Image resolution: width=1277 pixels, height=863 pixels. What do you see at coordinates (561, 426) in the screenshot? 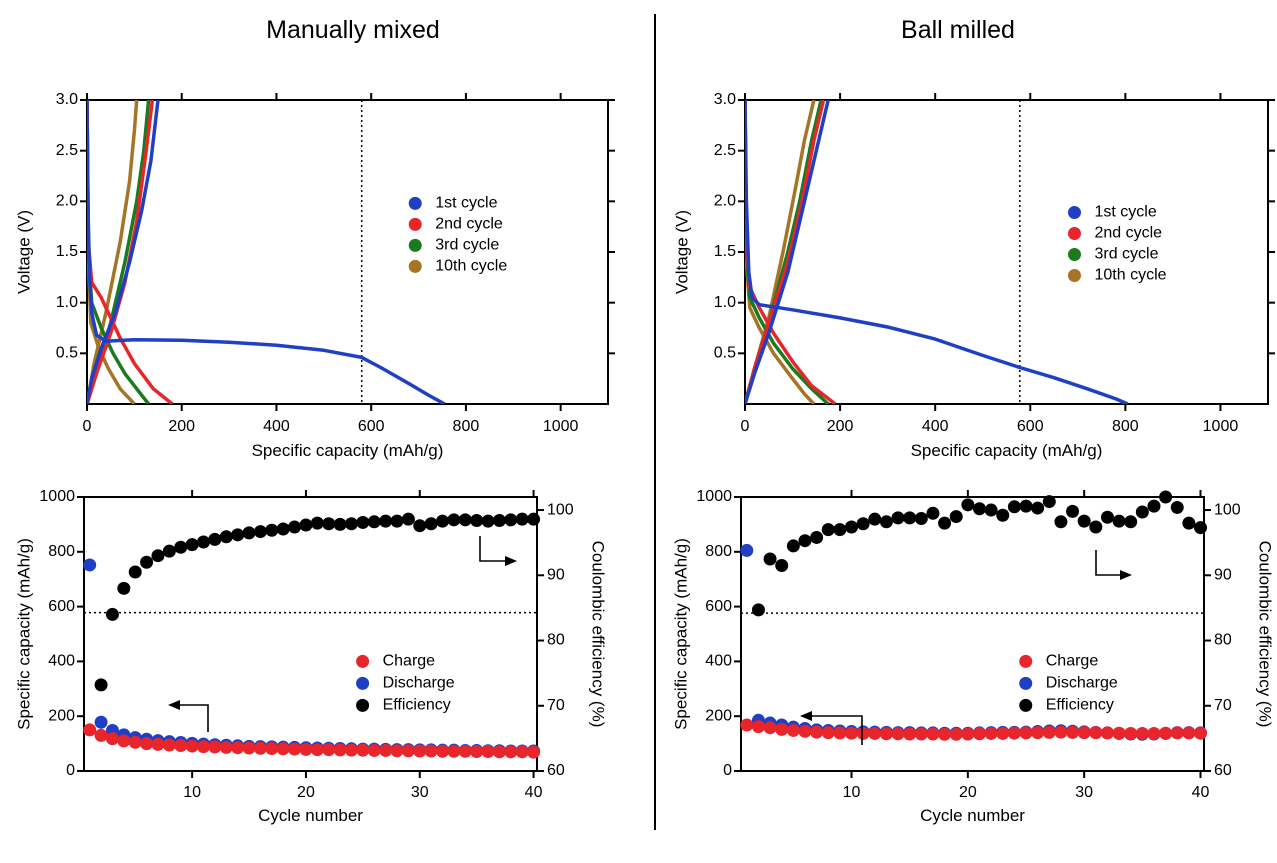
I see `x-tick-label: 1000` at bounding box center [561, 426].